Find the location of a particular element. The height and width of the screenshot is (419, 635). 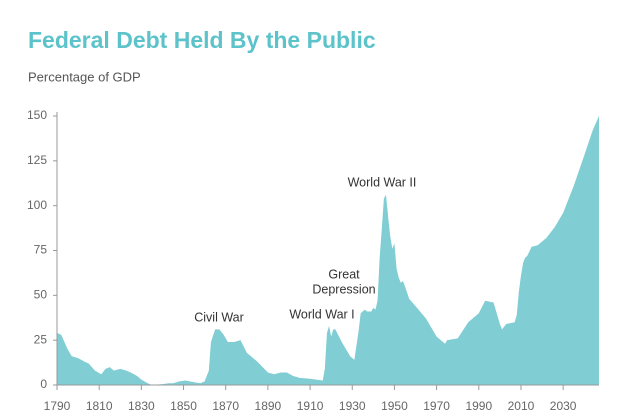

annotation: World War I is located at coordinates (321, 314).